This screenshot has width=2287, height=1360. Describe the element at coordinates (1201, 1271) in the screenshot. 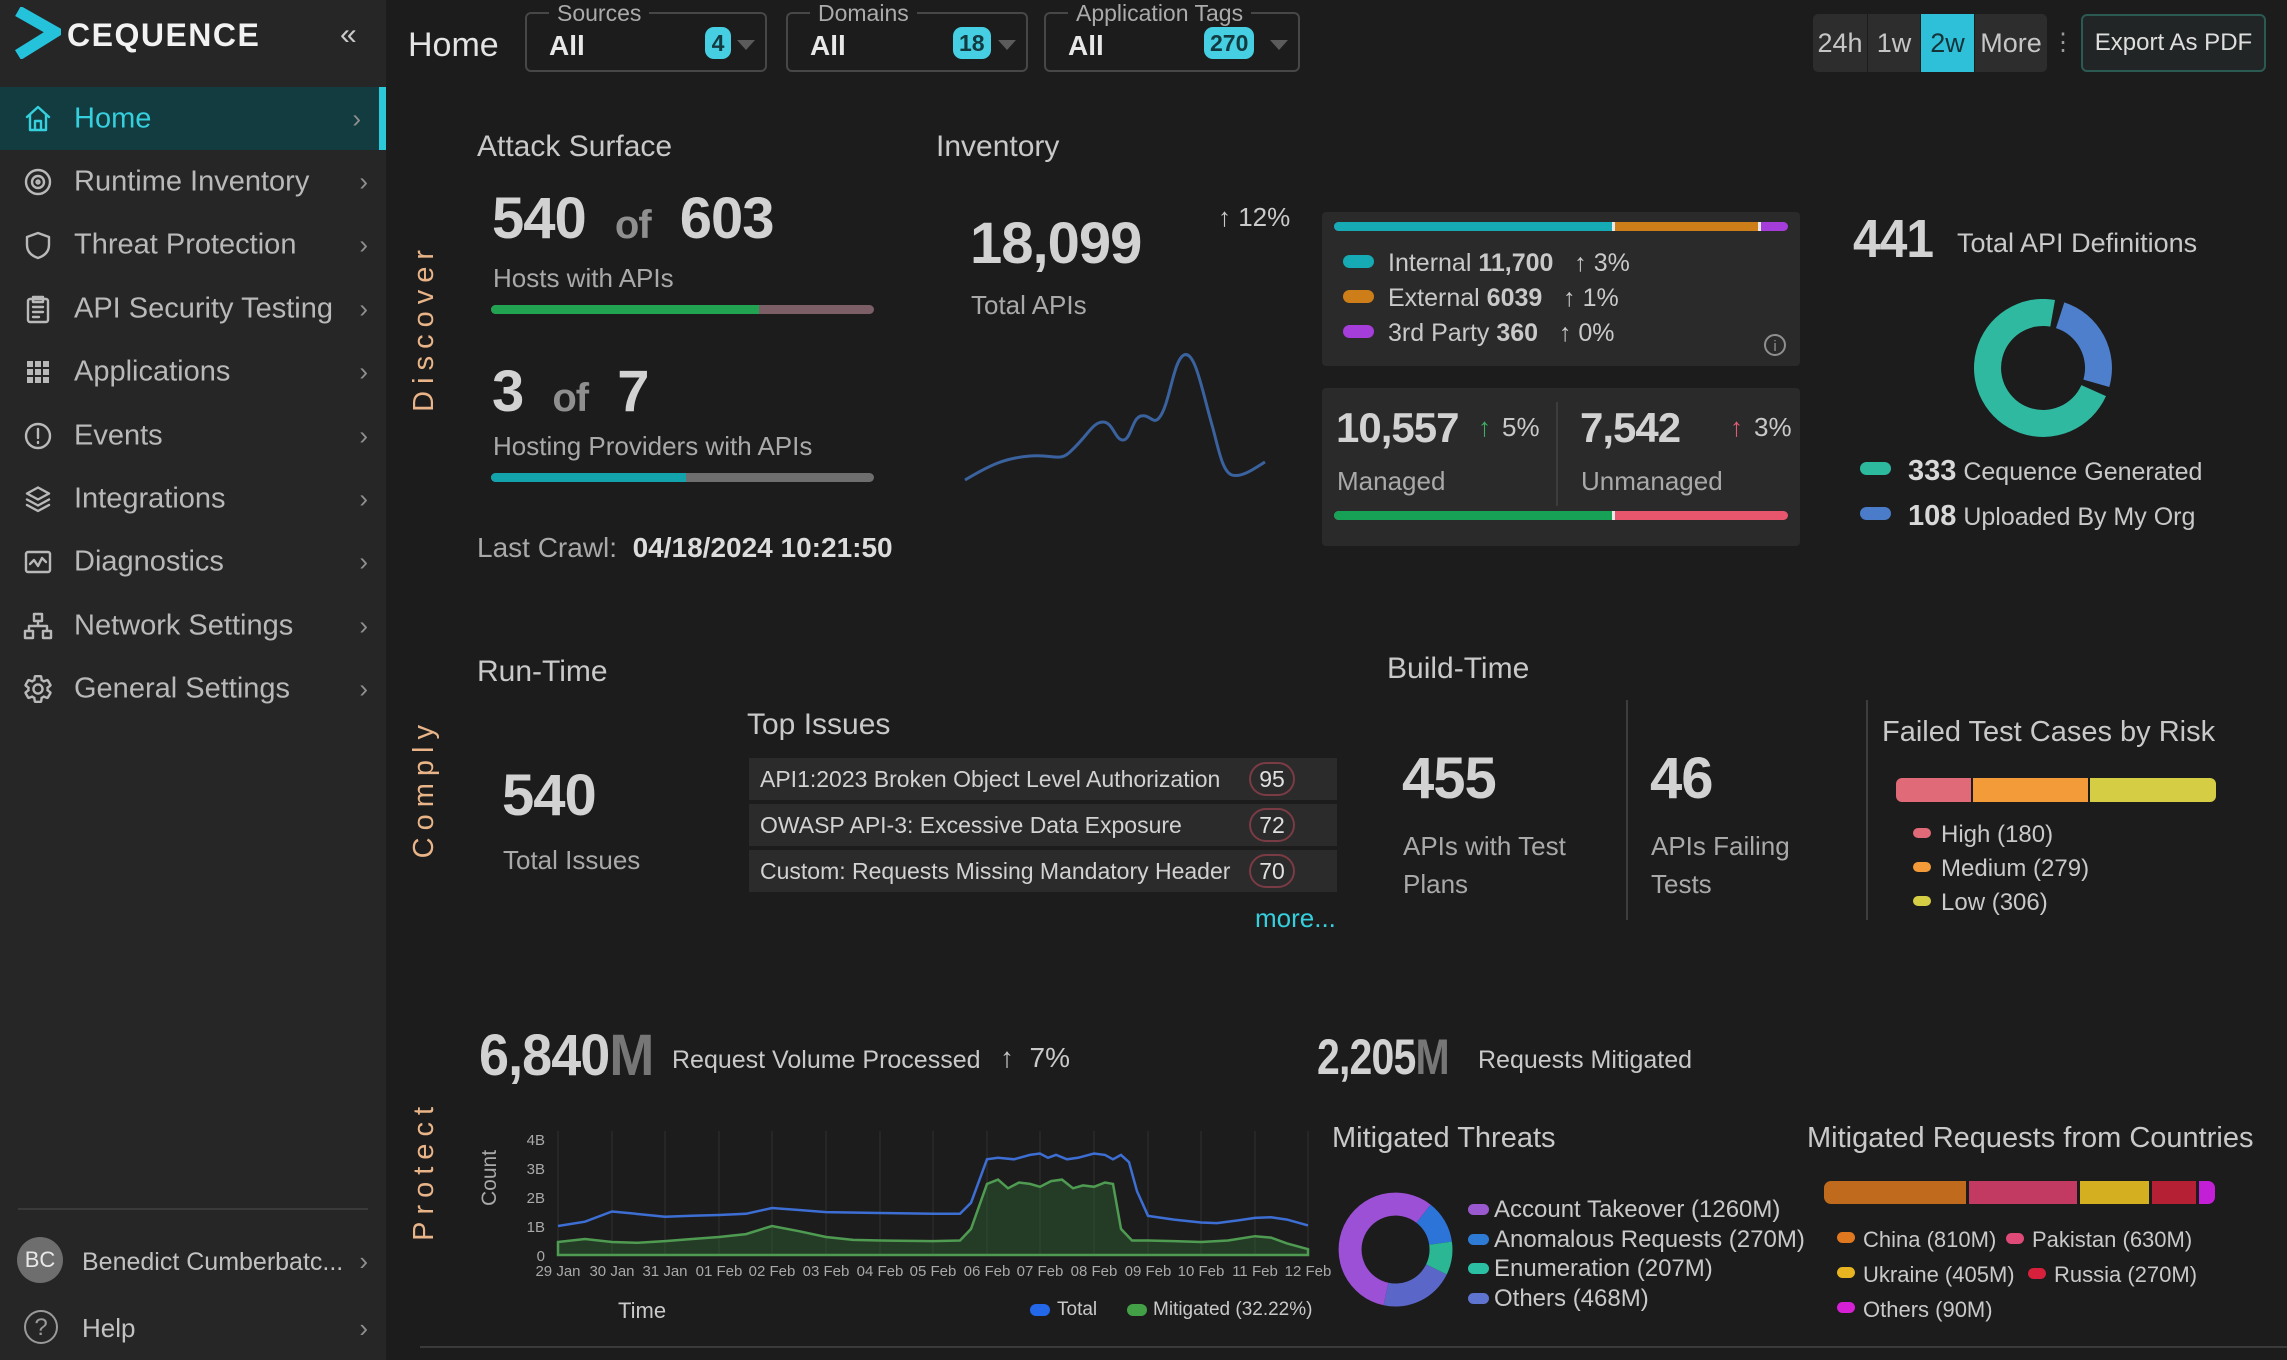

I see `svg-text: 10 Feb` at that location.